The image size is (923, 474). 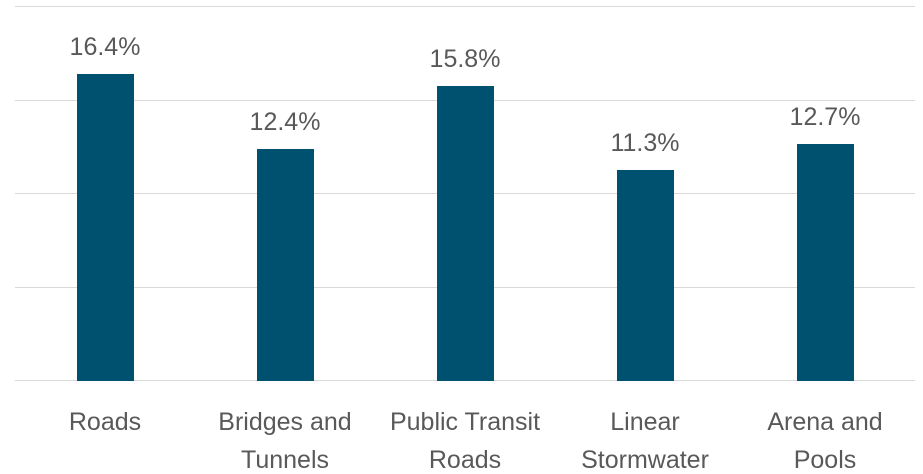 I want to click on value-label: 12.4%, so click(x=285, y=122).